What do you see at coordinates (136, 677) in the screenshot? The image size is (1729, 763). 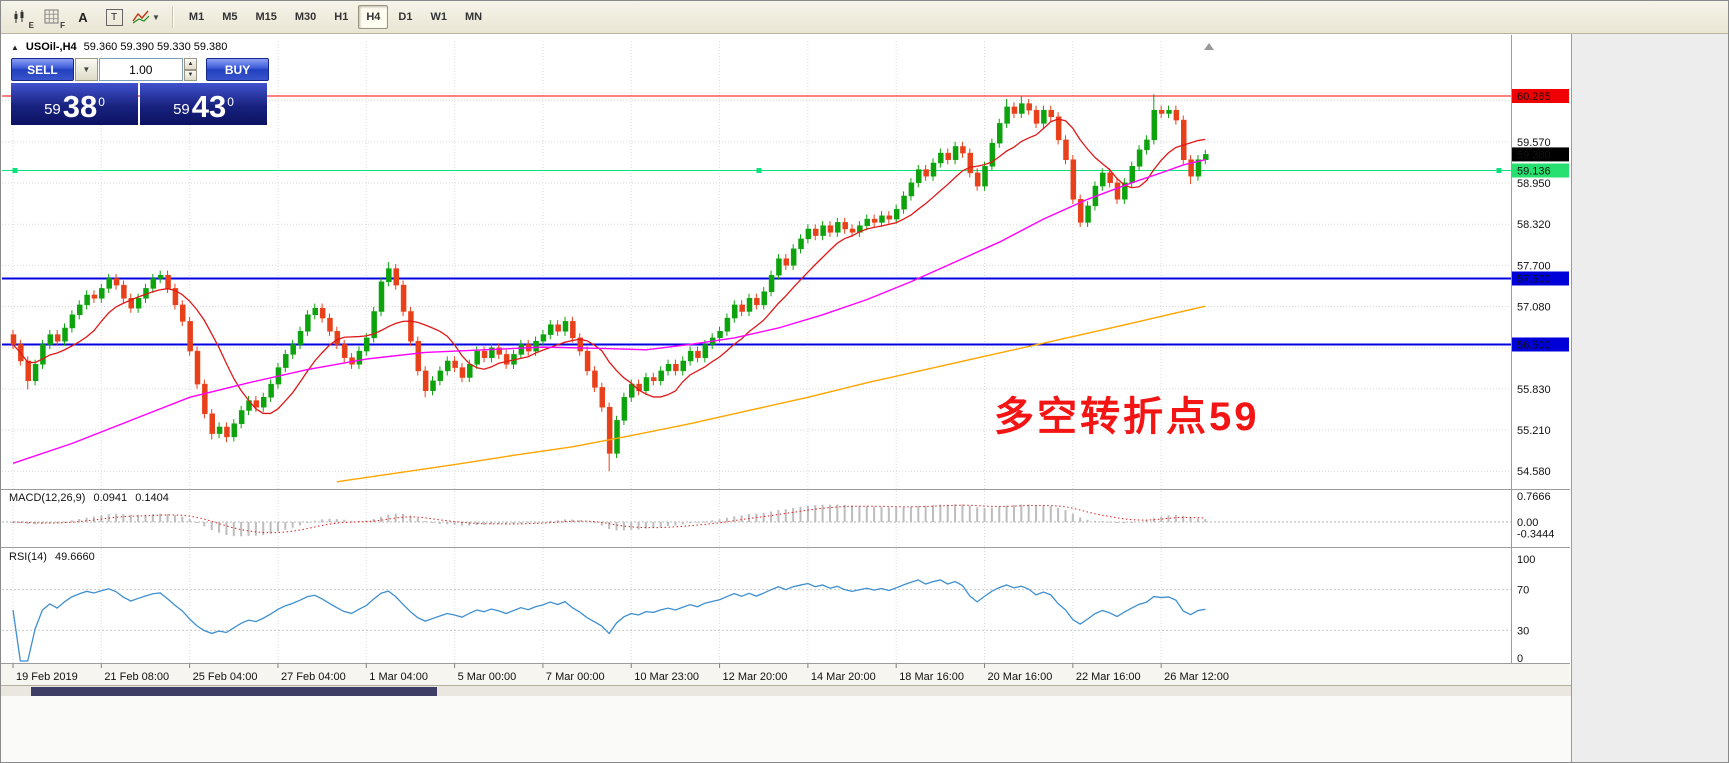 I see `svg-text: 21 Feb 08:00` at bounding box center [136, 677].